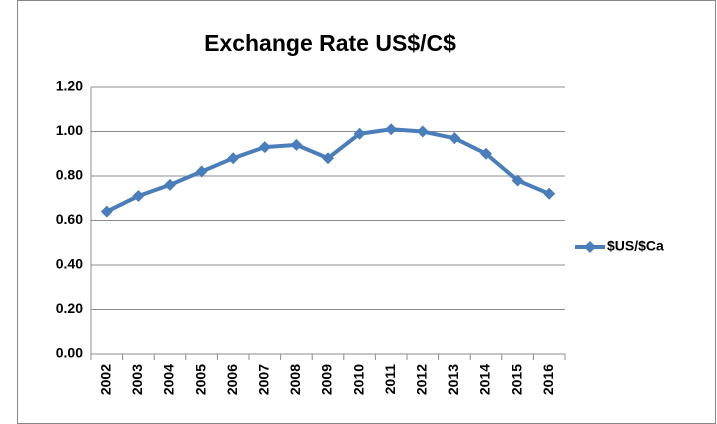 This screenshot has width=717, height=424. What do you see at coordinates (453, 379) in the screenshot?
I see `x-tick-label: 2013` at bounding box center [453, 379].